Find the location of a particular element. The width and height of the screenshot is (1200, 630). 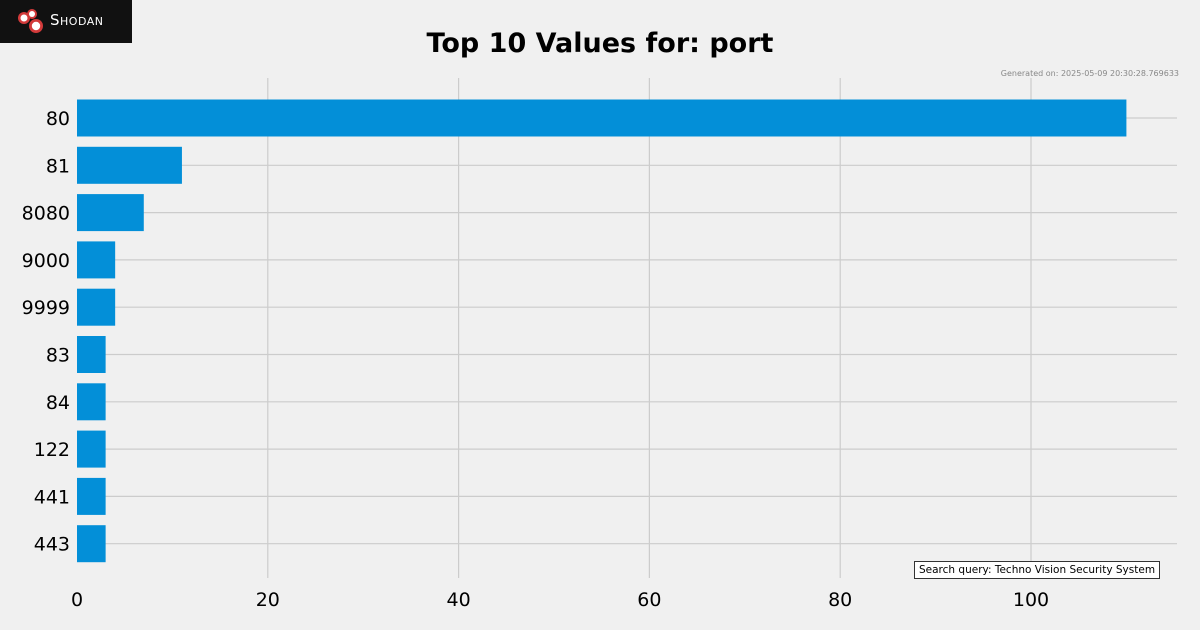

y-tick-label: 8080 is located at coordinates (46, 214).